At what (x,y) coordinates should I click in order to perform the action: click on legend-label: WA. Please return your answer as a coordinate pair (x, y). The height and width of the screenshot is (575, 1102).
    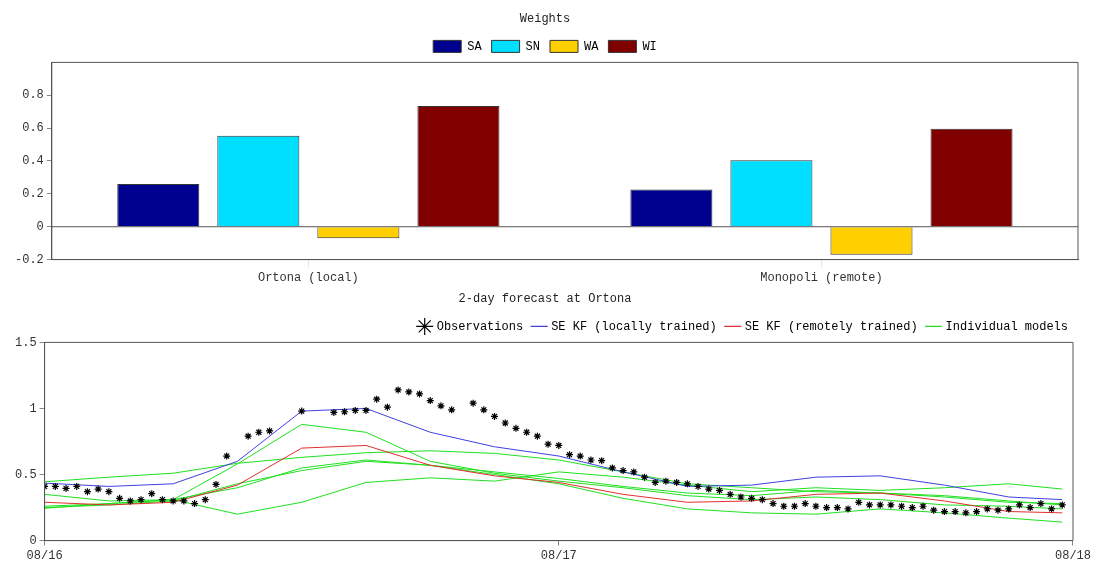
    Looking at the image, I should click on (592, 46).